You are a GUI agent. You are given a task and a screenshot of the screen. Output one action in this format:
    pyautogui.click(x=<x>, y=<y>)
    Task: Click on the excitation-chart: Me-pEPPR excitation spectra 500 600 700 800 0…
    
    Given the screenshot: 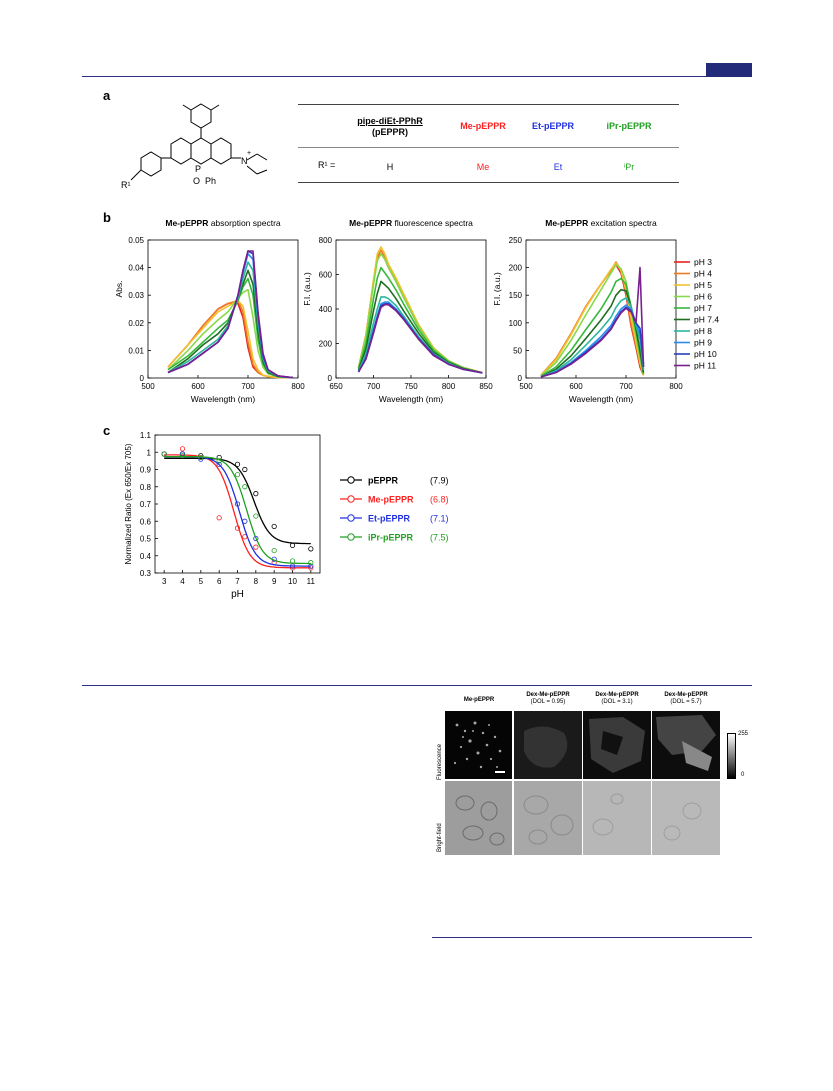 What is the action you would take?
    pyautogui.click(x=587, y=311)
    